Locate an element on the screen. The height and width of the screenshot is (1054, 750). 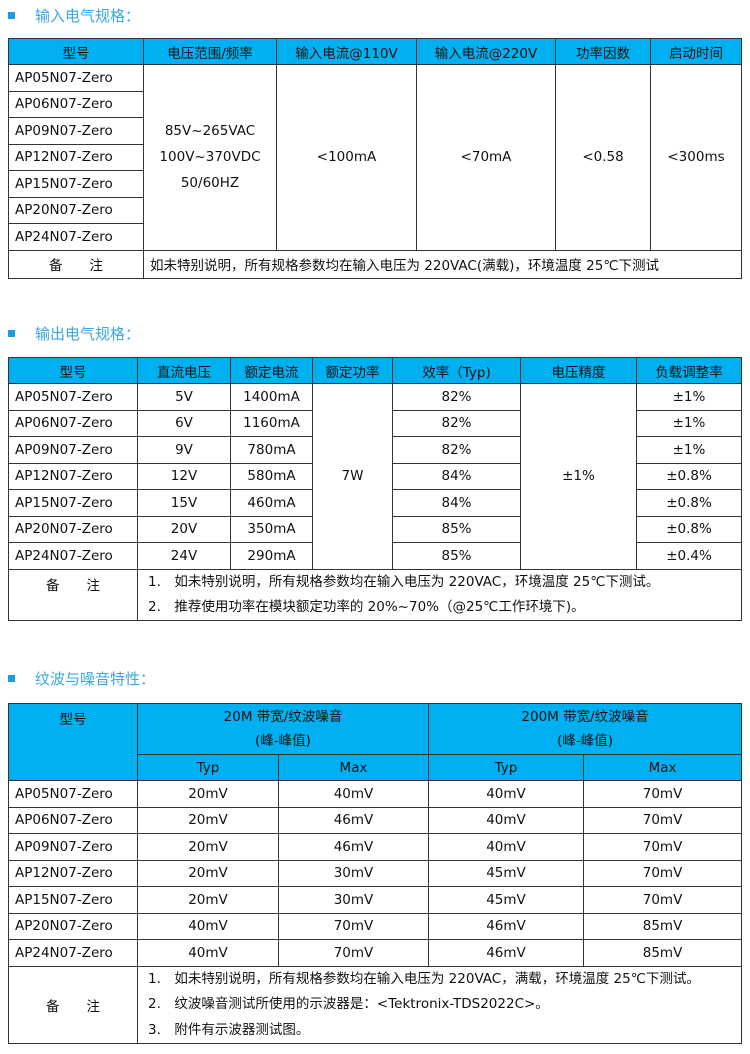
current-cell: 580mA is located at coordinates (271, 476).